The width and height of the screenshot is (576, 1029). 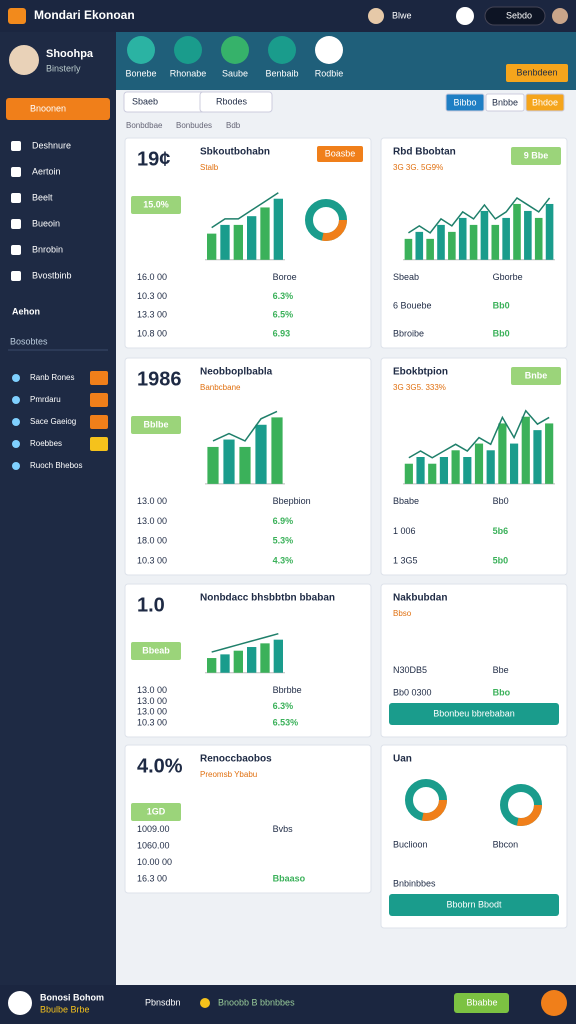 I want to click on nav-link: Roebbes, so click(x=46, y=443).